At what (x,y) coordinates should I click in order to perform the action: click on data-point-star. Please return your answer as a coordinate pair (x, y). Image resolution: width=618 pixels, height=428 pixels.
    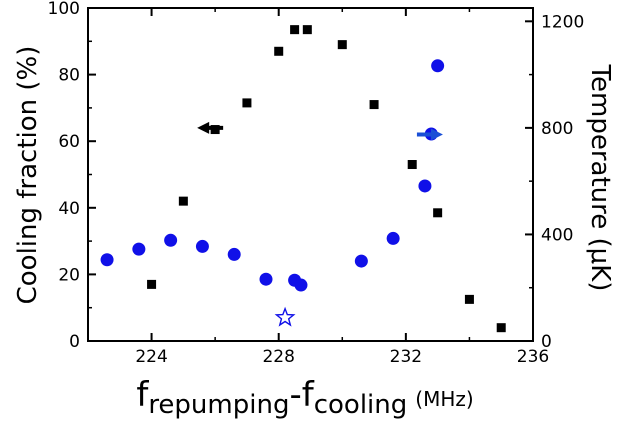
    Looking at the image, I should click on (285, 316).